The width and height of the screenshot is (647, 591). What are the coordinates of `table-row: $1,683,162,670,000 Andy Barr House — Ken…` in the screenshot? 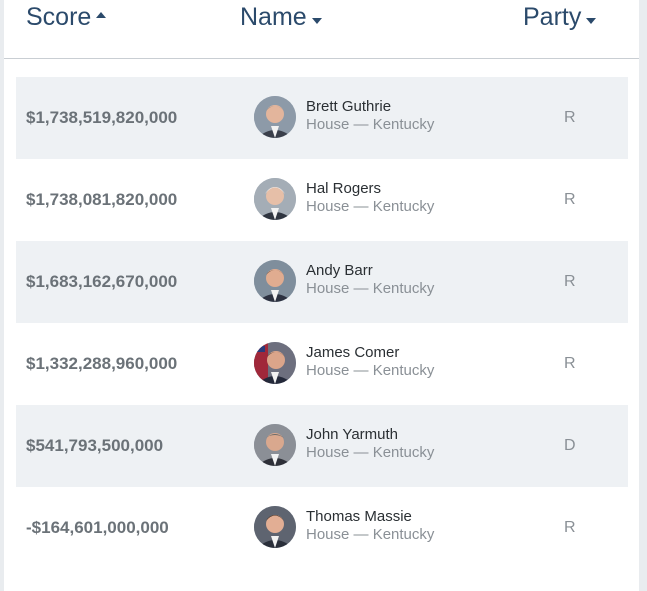 It's located at (322, 282).